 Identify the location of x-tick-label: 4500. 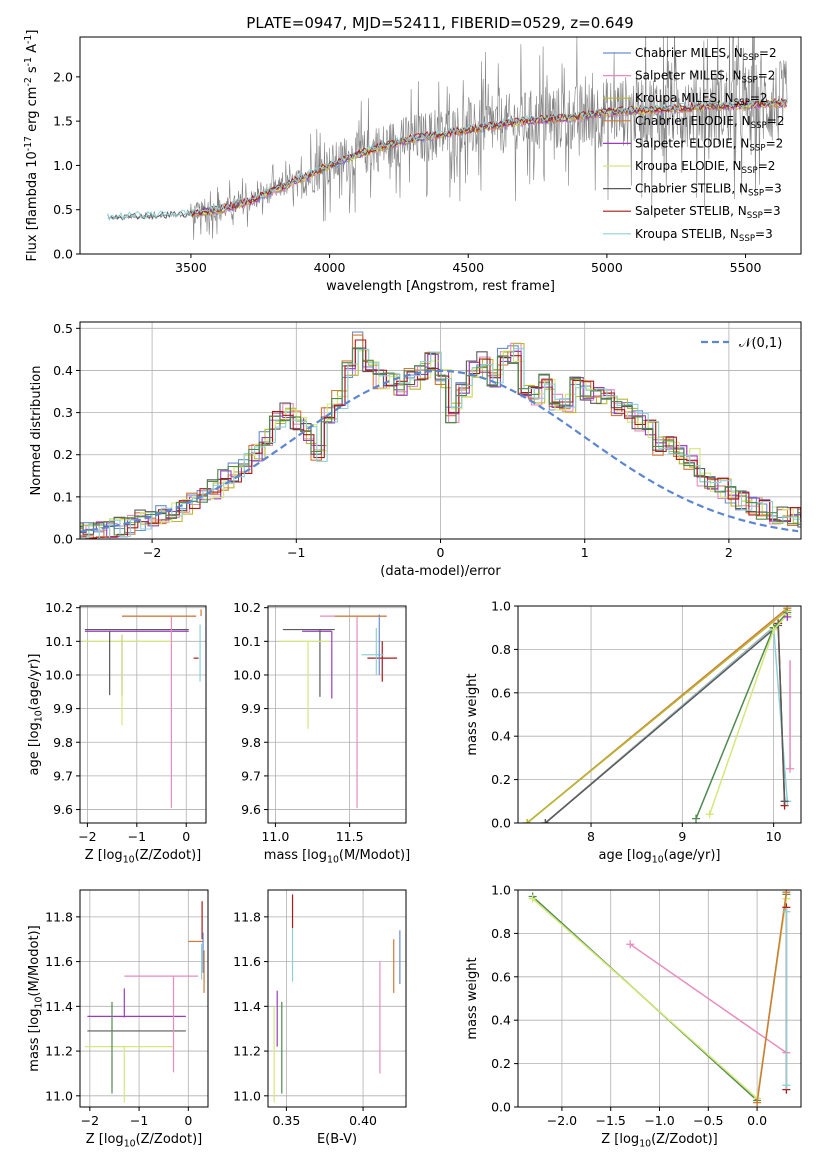
(468, 267).